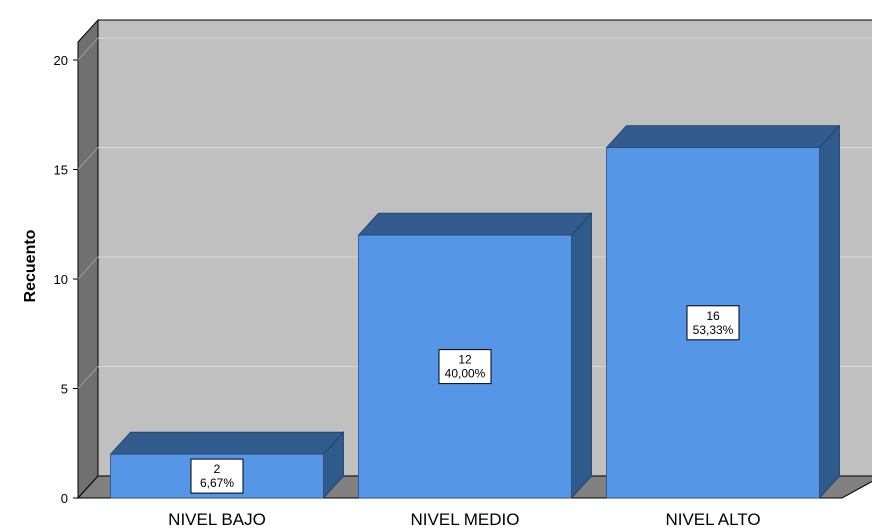 This screenshot has height=529, width=872. I want to click on x-category-label: NIVEL ALTO, so click(712, 519).